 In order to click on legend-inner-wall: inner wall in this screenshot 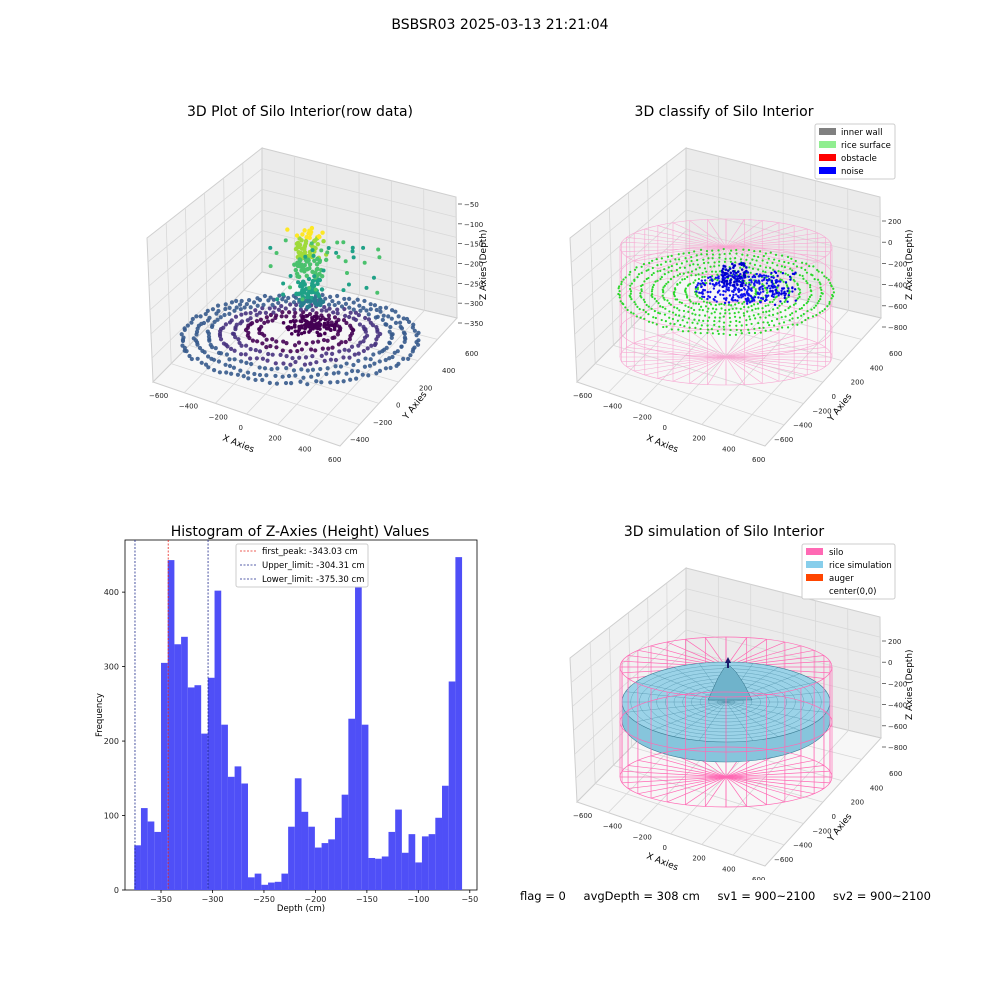, I will do `click(861, 133)`.